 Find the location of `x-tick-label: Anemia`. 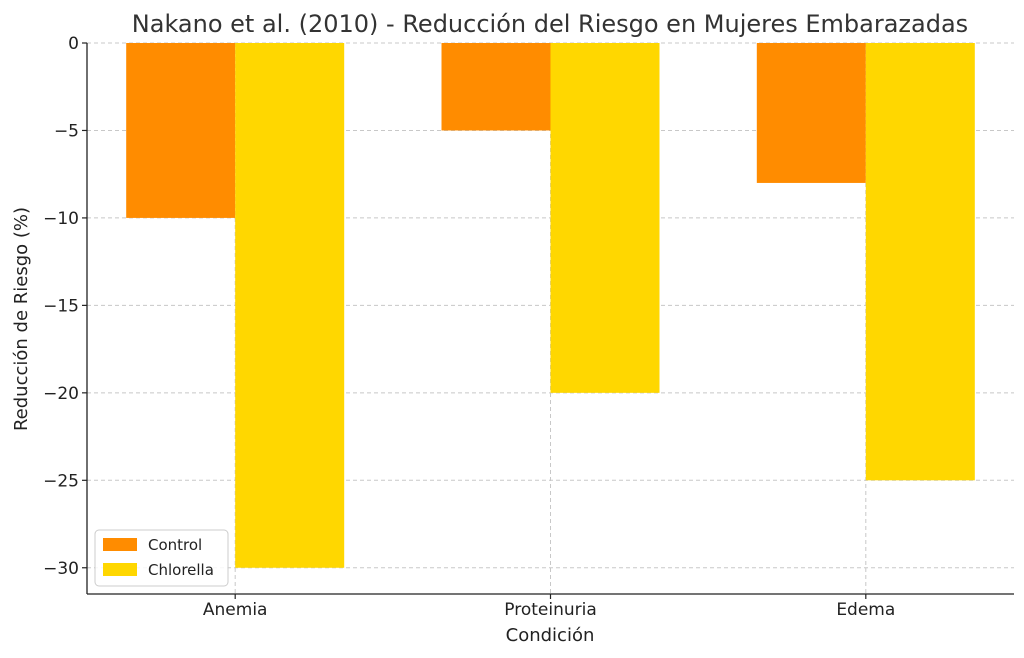

x-tick-label: Anemia is located at coordinates (235, 610).